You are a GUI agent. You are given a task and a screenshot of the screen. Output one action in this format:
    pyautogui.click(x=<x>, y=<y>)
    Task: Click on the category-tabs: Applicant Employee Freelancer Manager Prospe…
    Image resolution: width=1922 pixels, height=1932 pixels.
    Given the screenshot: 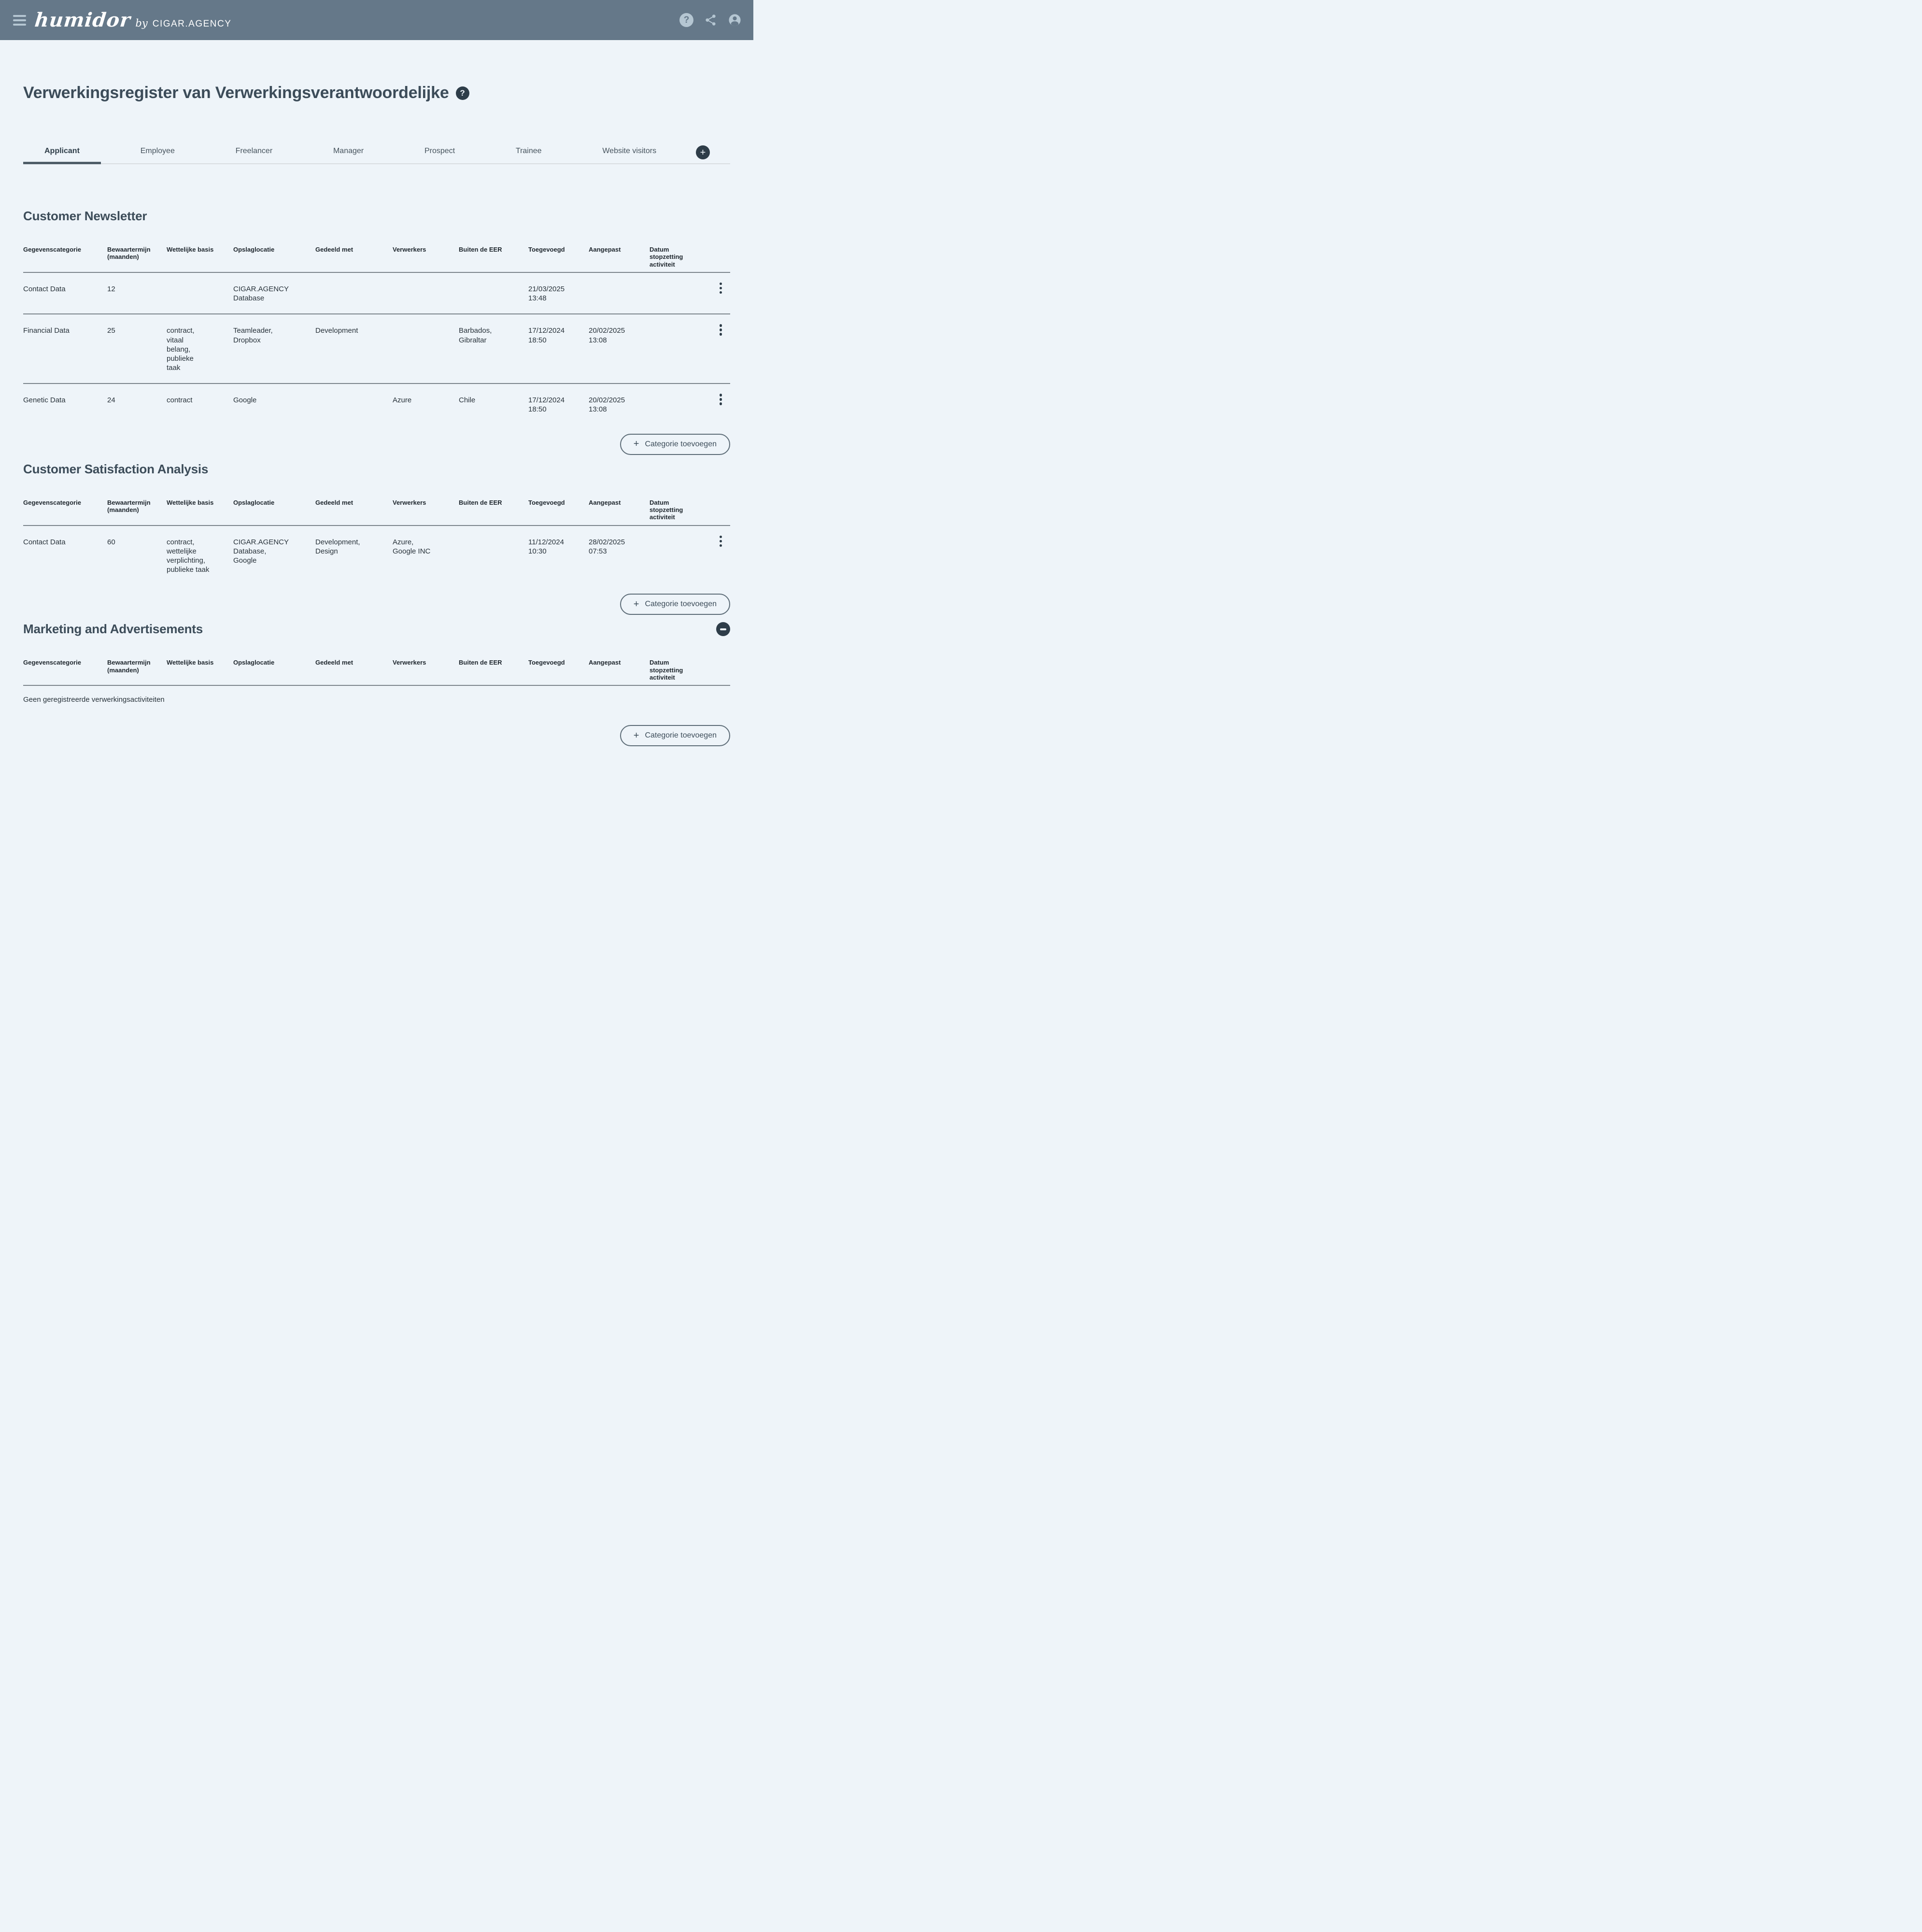 What is the action you would take?
    pyautogui.click(x=376, y=151)
    